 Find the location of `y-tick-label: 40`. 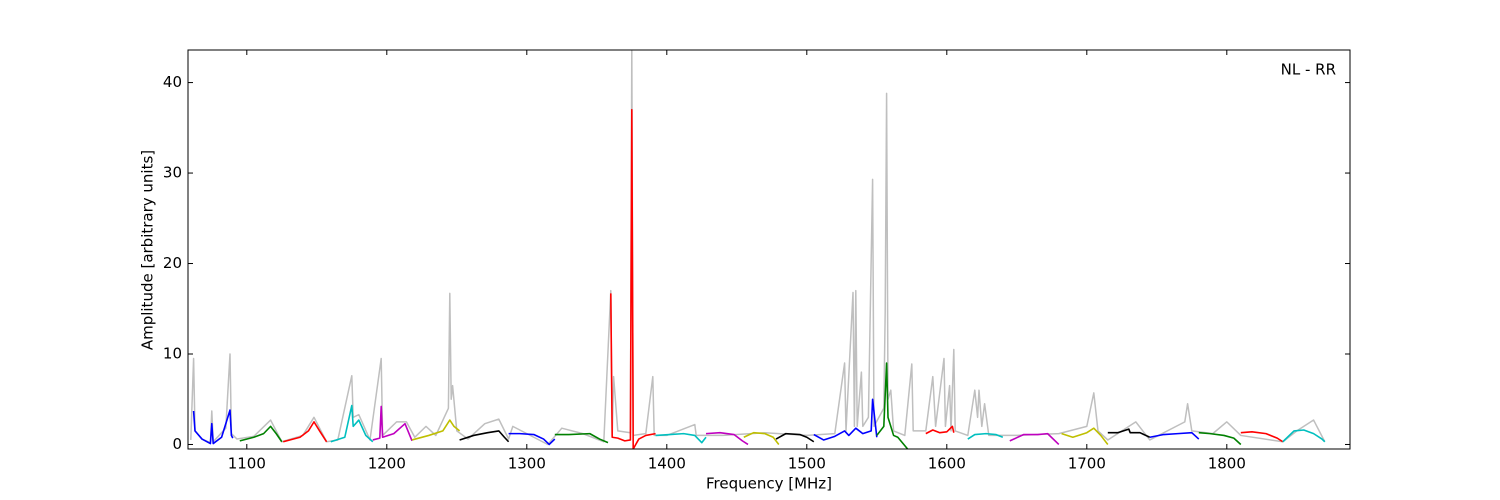

y-tick-label: 40 is located at coordinates (172, 82).